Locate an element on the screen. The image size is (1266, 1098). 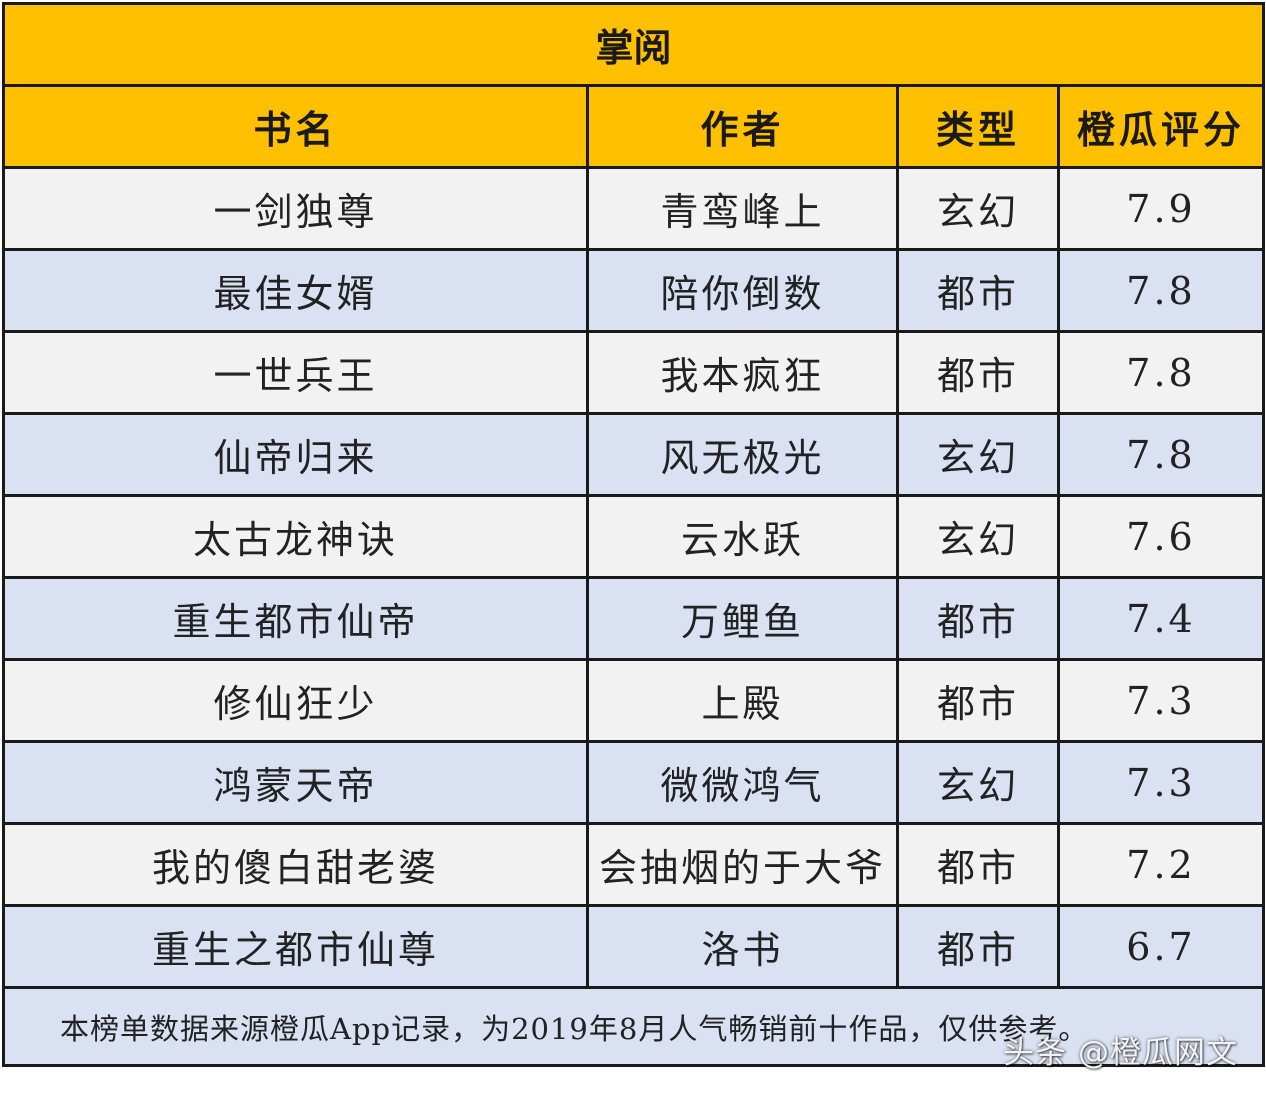
cell-author: 我本疯狂 is located at coordinates (742, 372).